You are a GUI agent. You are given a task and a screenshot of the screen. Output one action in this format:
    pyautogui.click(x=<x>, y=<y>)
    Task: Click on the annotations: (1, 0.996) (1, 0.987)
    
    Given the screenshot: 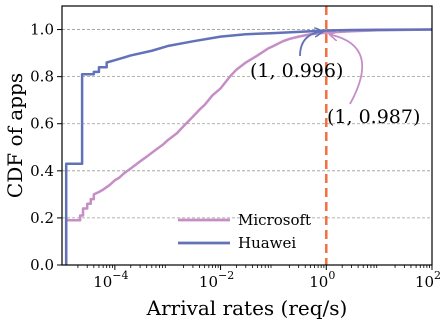 What is the action you would take?
    pyautogui.click(x=335, y=80)
    